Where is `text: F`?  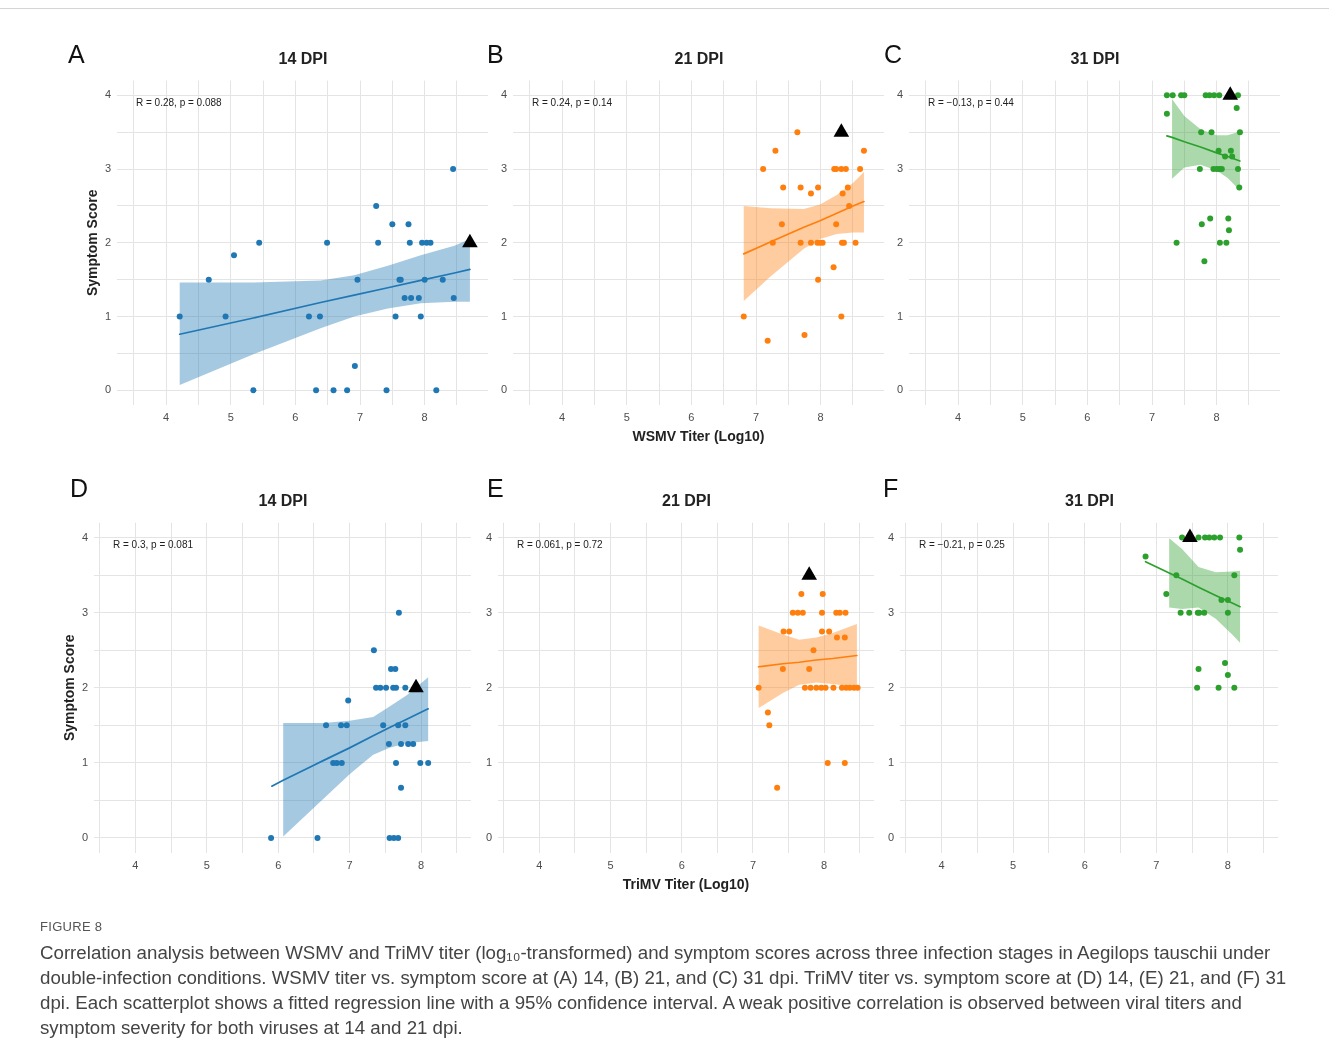
text: F is located at coordinates (891, 487).